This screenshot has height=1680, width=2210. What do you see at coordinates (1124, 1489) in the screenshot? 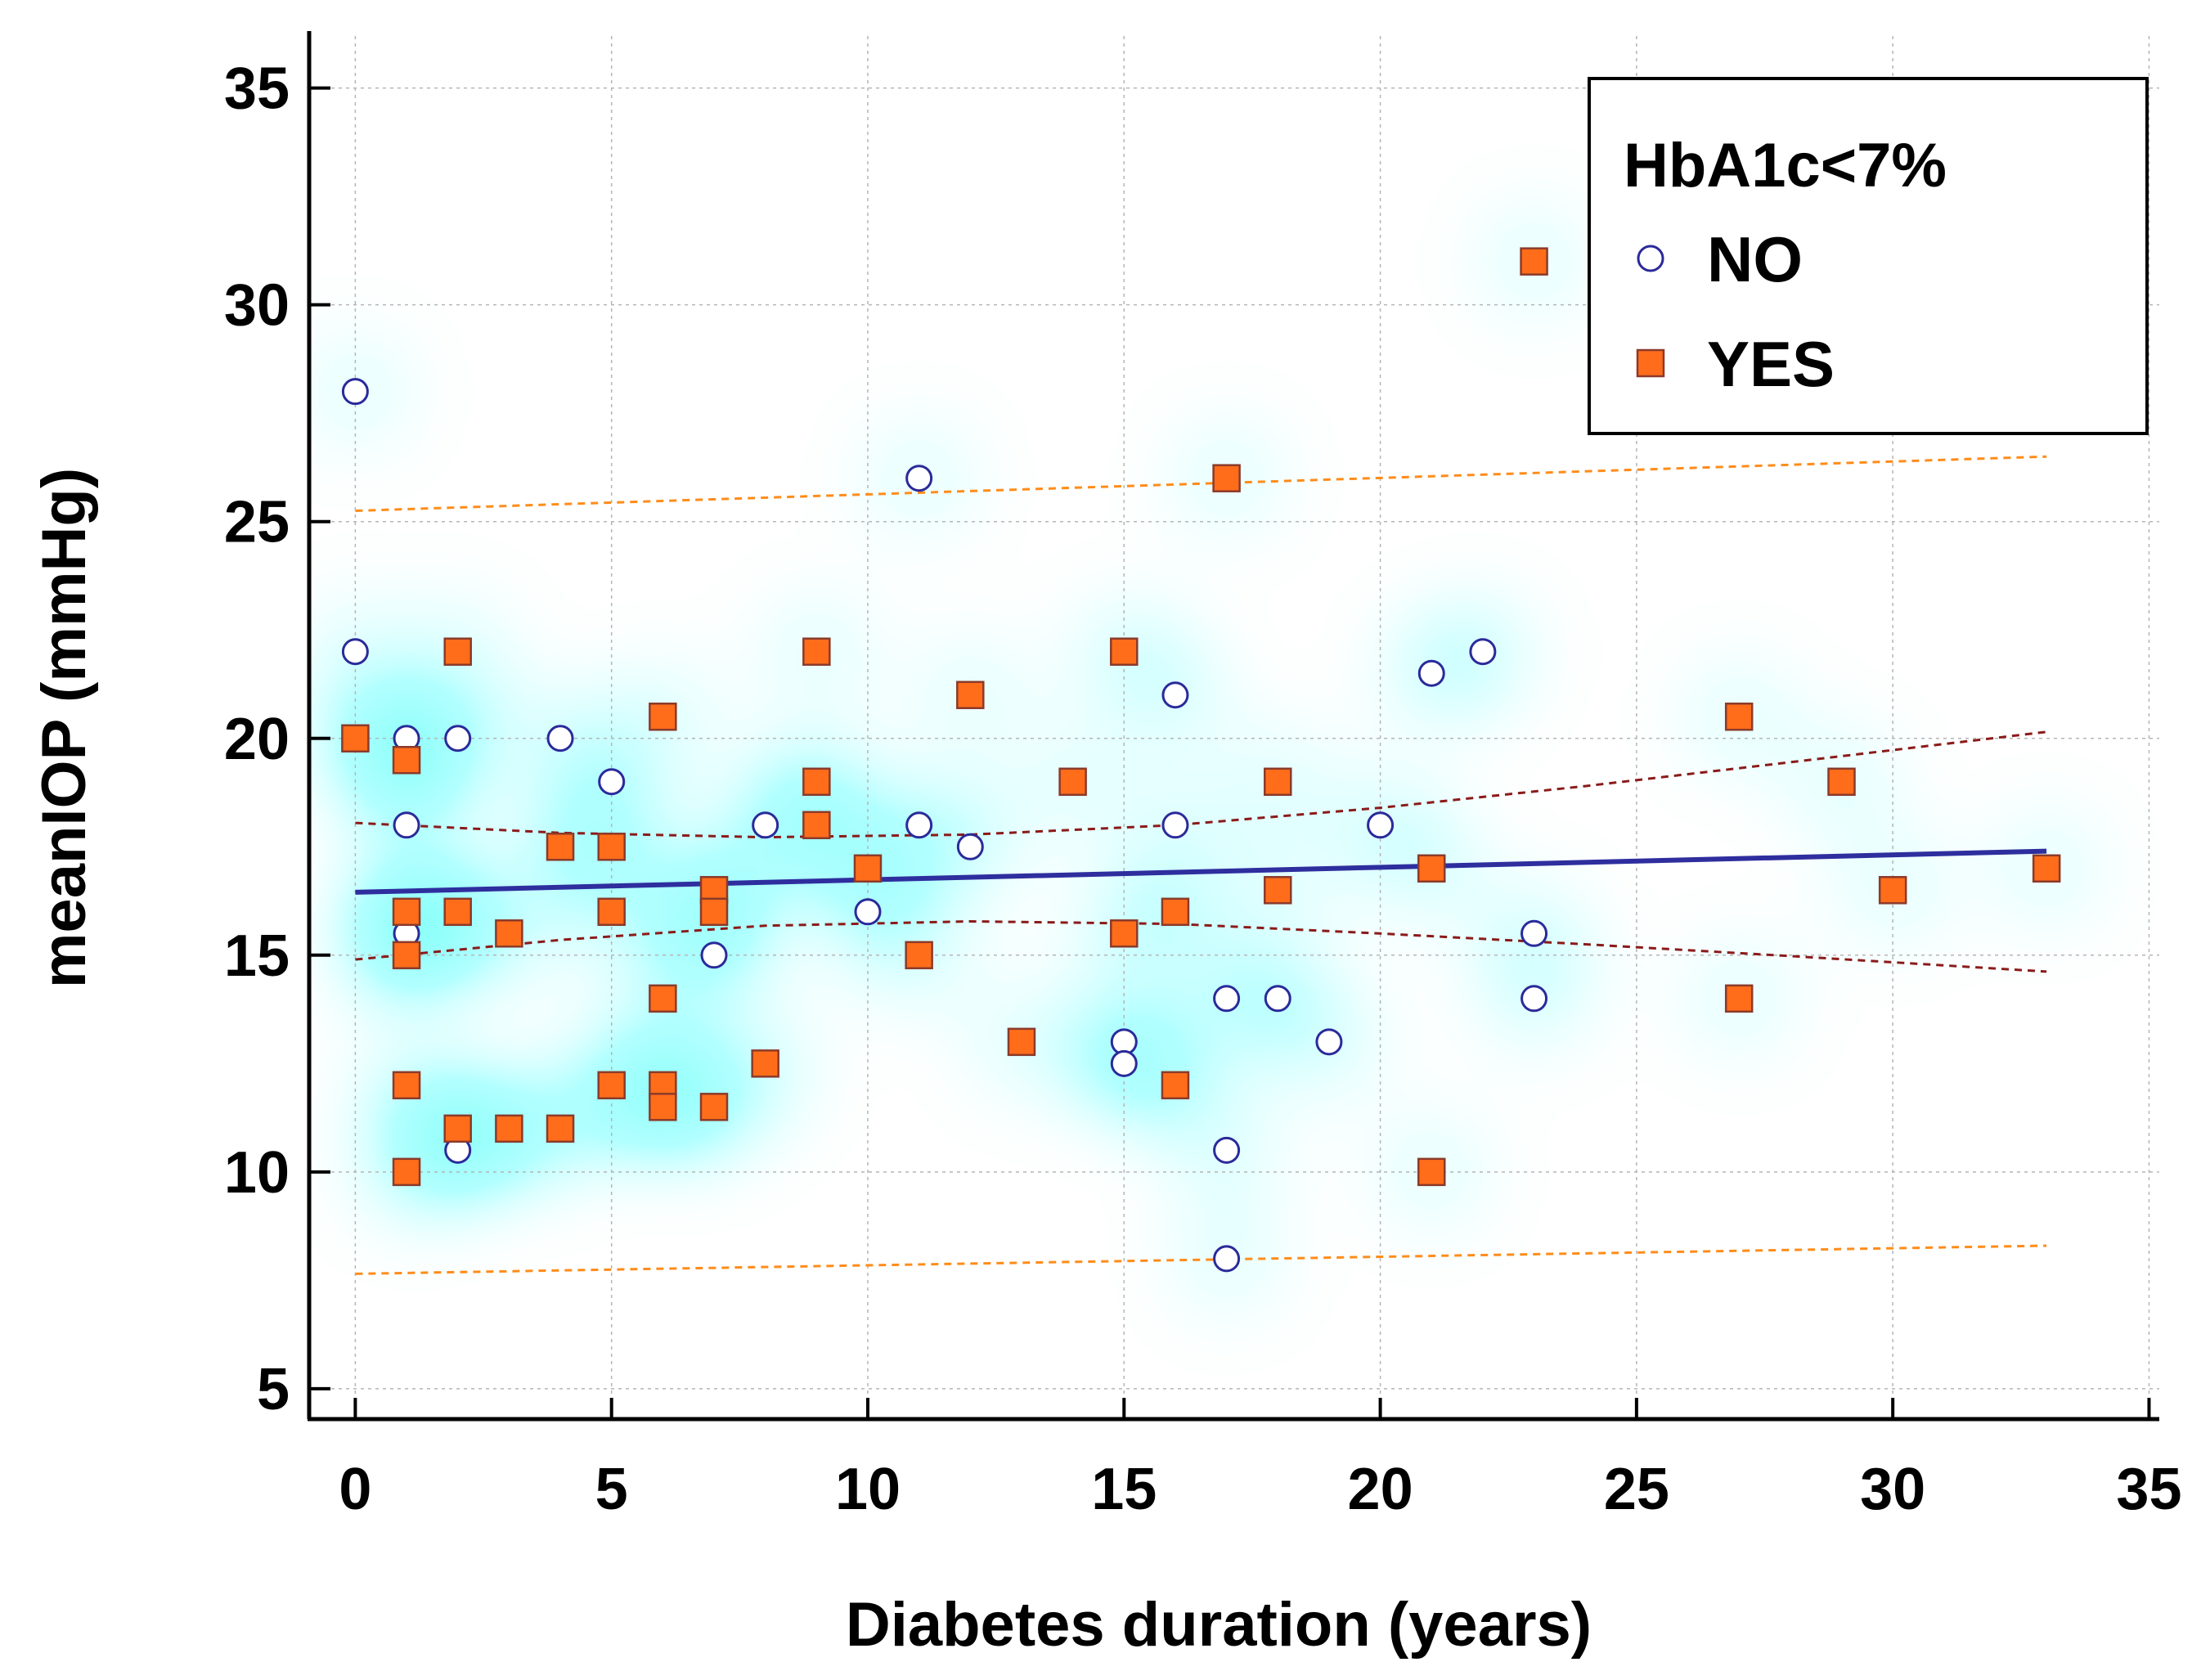
I see `x-tick-label: 15` at bounding box center [1124, 1489].